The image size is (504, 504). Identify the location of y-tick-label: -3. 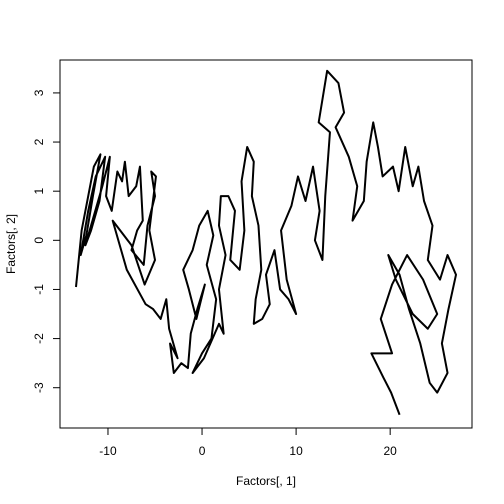
(39, 387).